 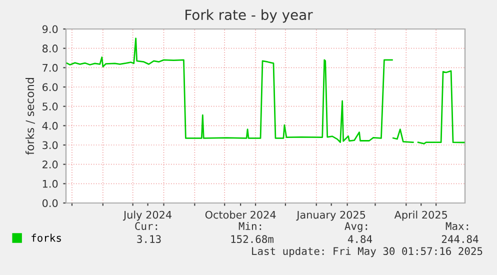 I want to click on text: Max:, so click(x=457, y=226).